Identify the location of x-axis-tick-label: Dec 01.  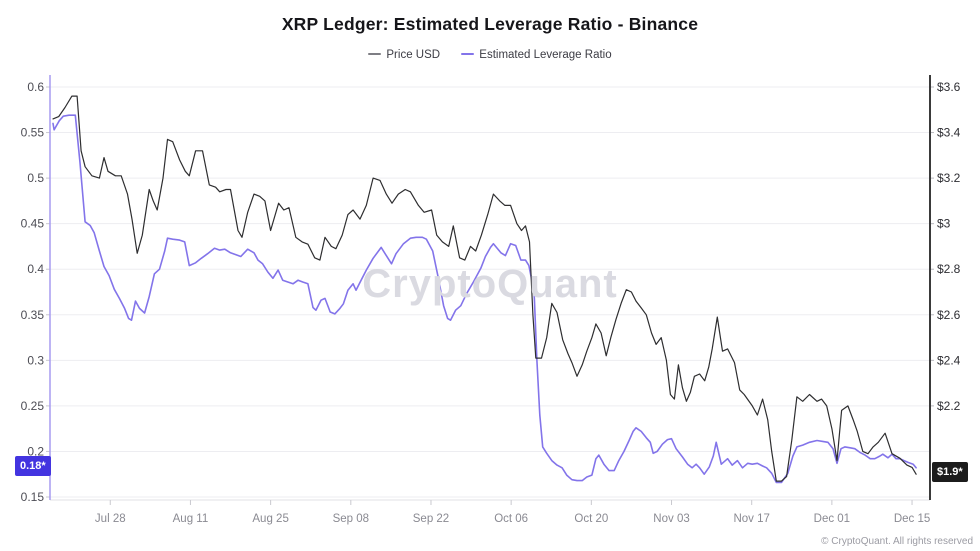
(832, 519).